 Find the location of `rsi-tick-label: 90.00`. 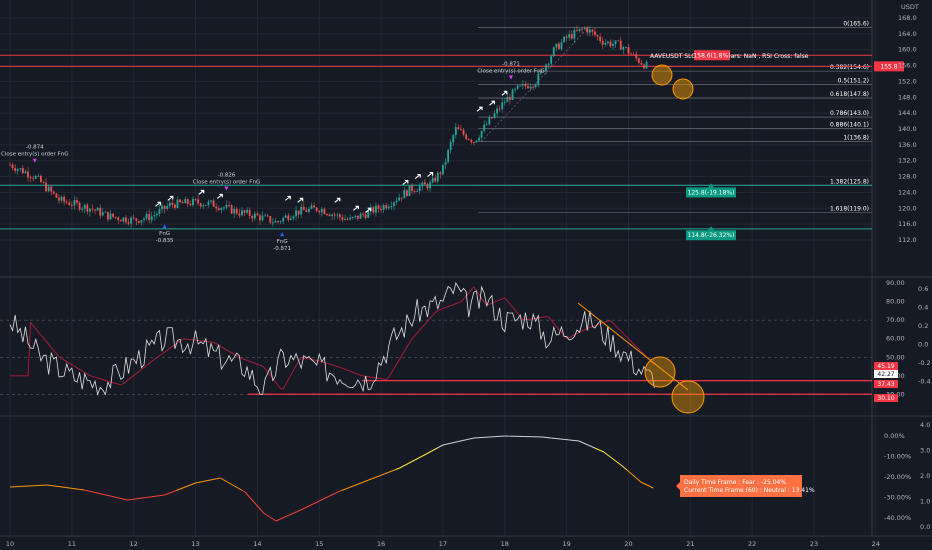

rsi-tick-label: 90.00 is located at coordinates (895, 283).